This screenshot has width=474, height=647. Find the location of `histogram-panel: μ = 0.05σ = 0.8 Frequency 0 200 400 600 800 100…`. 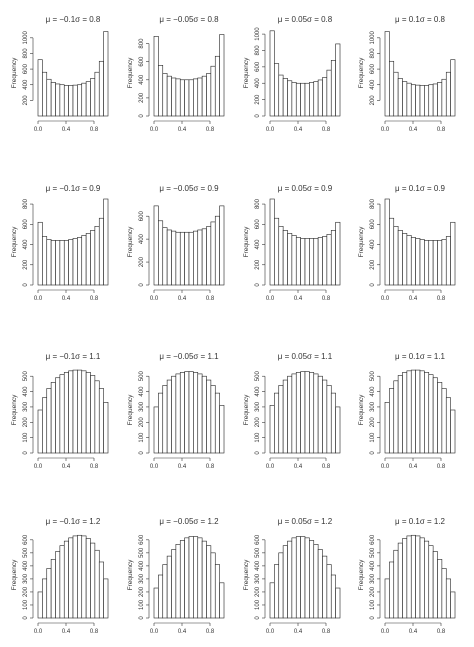

histogram-panel: μ = 0.05σ = 0.8 Frequency 0 200 400 600 800 100… is located at coordinates (292, 74).